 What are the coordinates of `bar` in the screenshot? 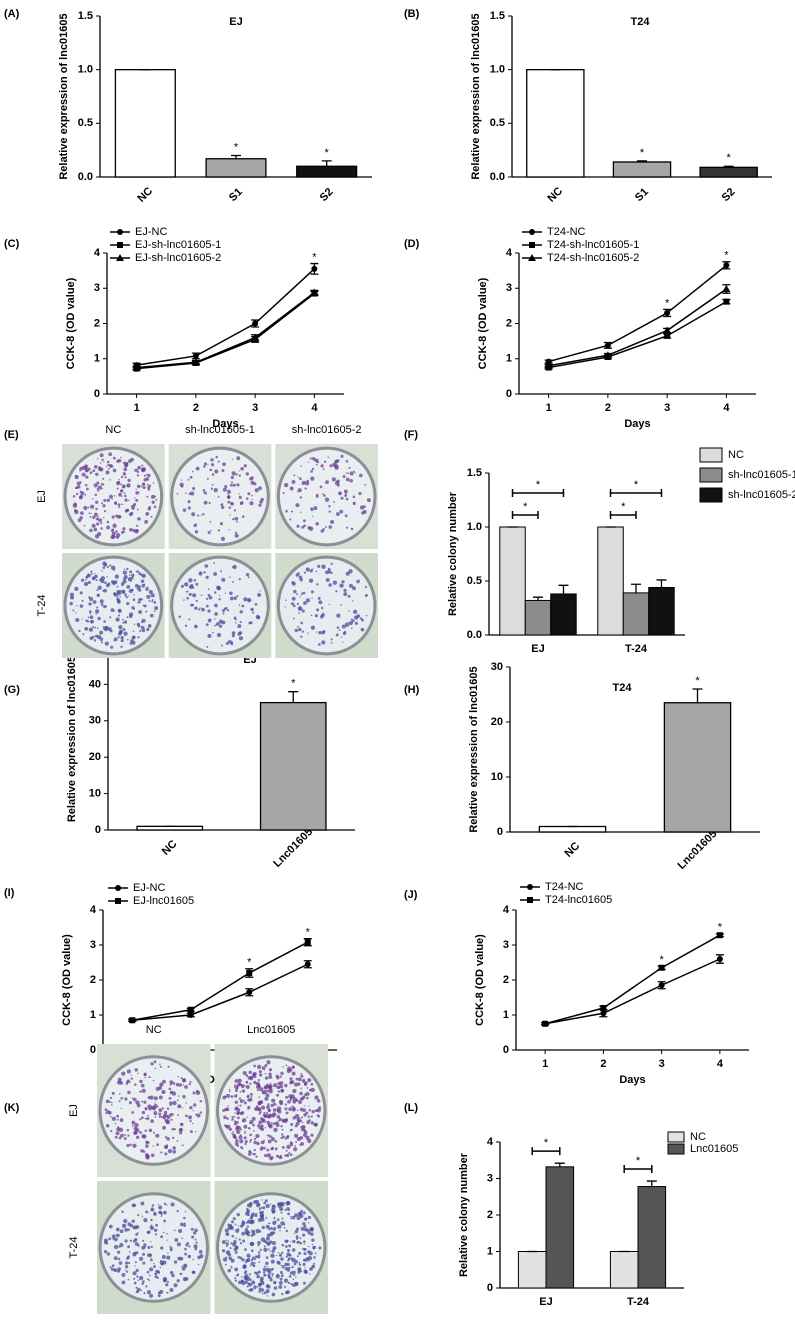 It's located at (563, 614).